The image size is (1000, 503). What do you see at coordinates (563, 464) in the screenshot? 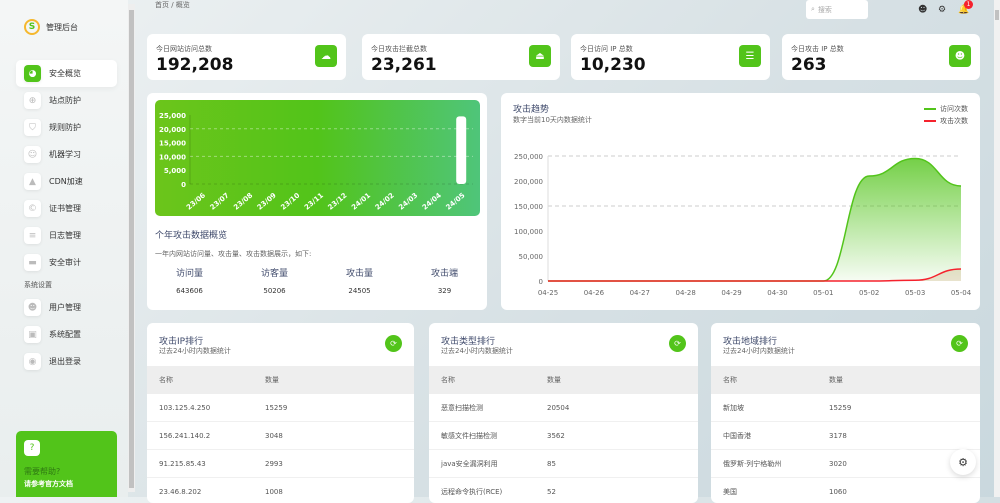
I see `table-row: java安全漏洞利用 85` at bounding box center [563, 464].